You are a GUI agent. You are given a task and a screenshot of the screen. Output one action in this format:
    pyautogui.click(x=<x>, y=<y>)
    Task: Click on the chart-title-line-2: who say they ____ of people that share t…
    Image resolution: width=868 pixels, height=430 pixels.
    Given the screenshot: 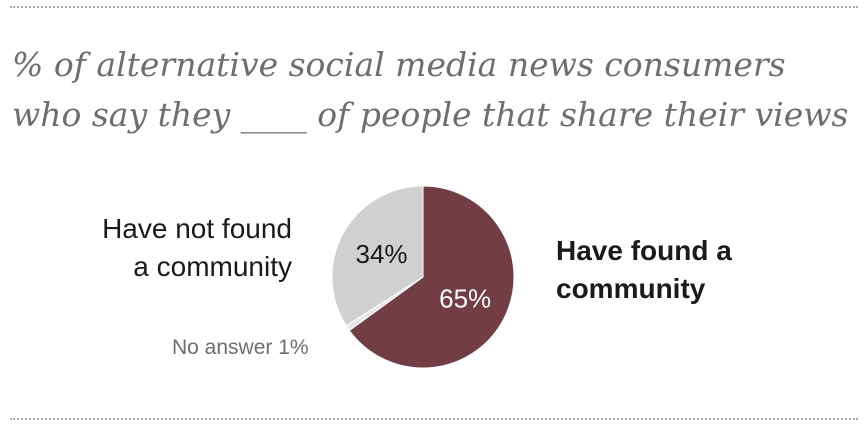 What is the action you would take?
    pyautogui.click(x=430, y=114)
    